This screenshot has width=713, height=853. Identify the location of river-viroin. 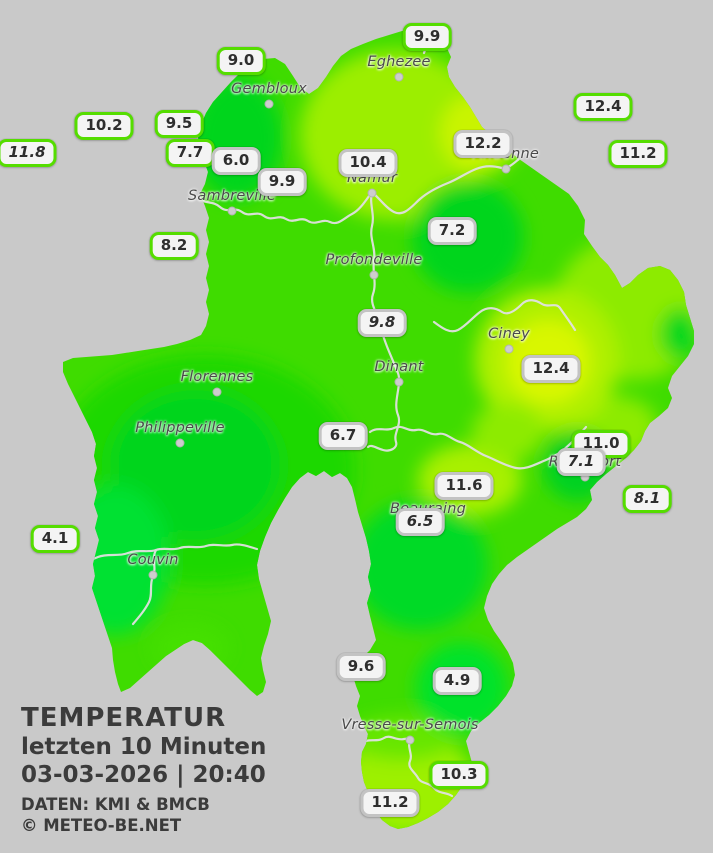
(161, 558).